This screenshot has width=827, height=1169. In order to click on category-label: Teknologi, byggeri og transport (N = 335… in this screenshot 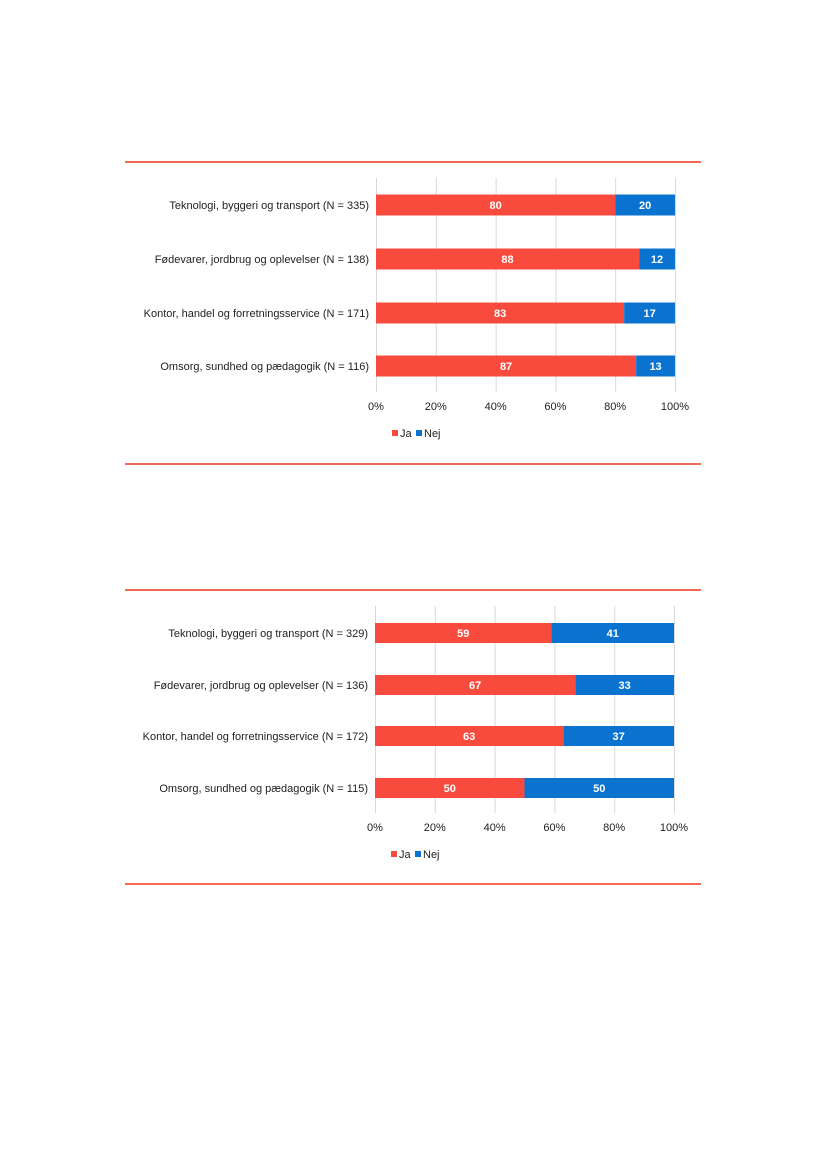, I will do `click(269, 206)`.